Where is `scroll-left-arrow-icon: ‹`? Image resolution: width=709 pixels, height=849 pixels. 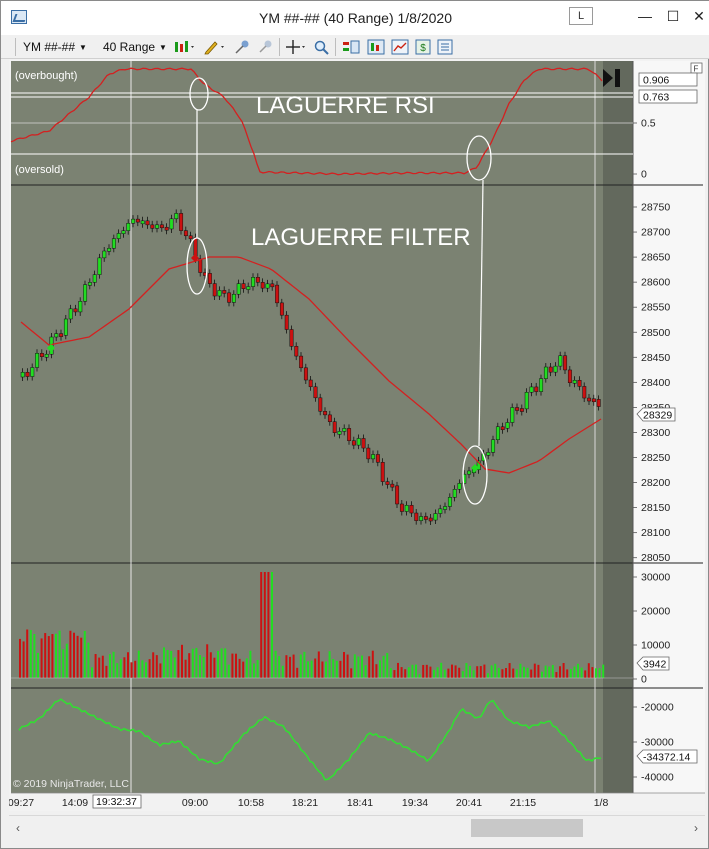
scroll-left-arrow-icon: ‹ is located at coordinates (18, 828).